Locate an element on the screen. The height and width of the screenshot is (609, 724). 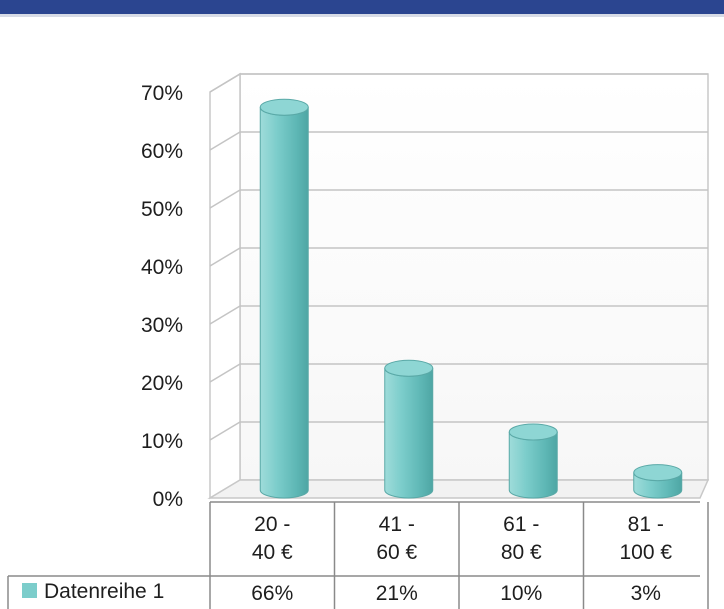
legend-label: Datenreihe 1 is located at coordinates (104, 591).